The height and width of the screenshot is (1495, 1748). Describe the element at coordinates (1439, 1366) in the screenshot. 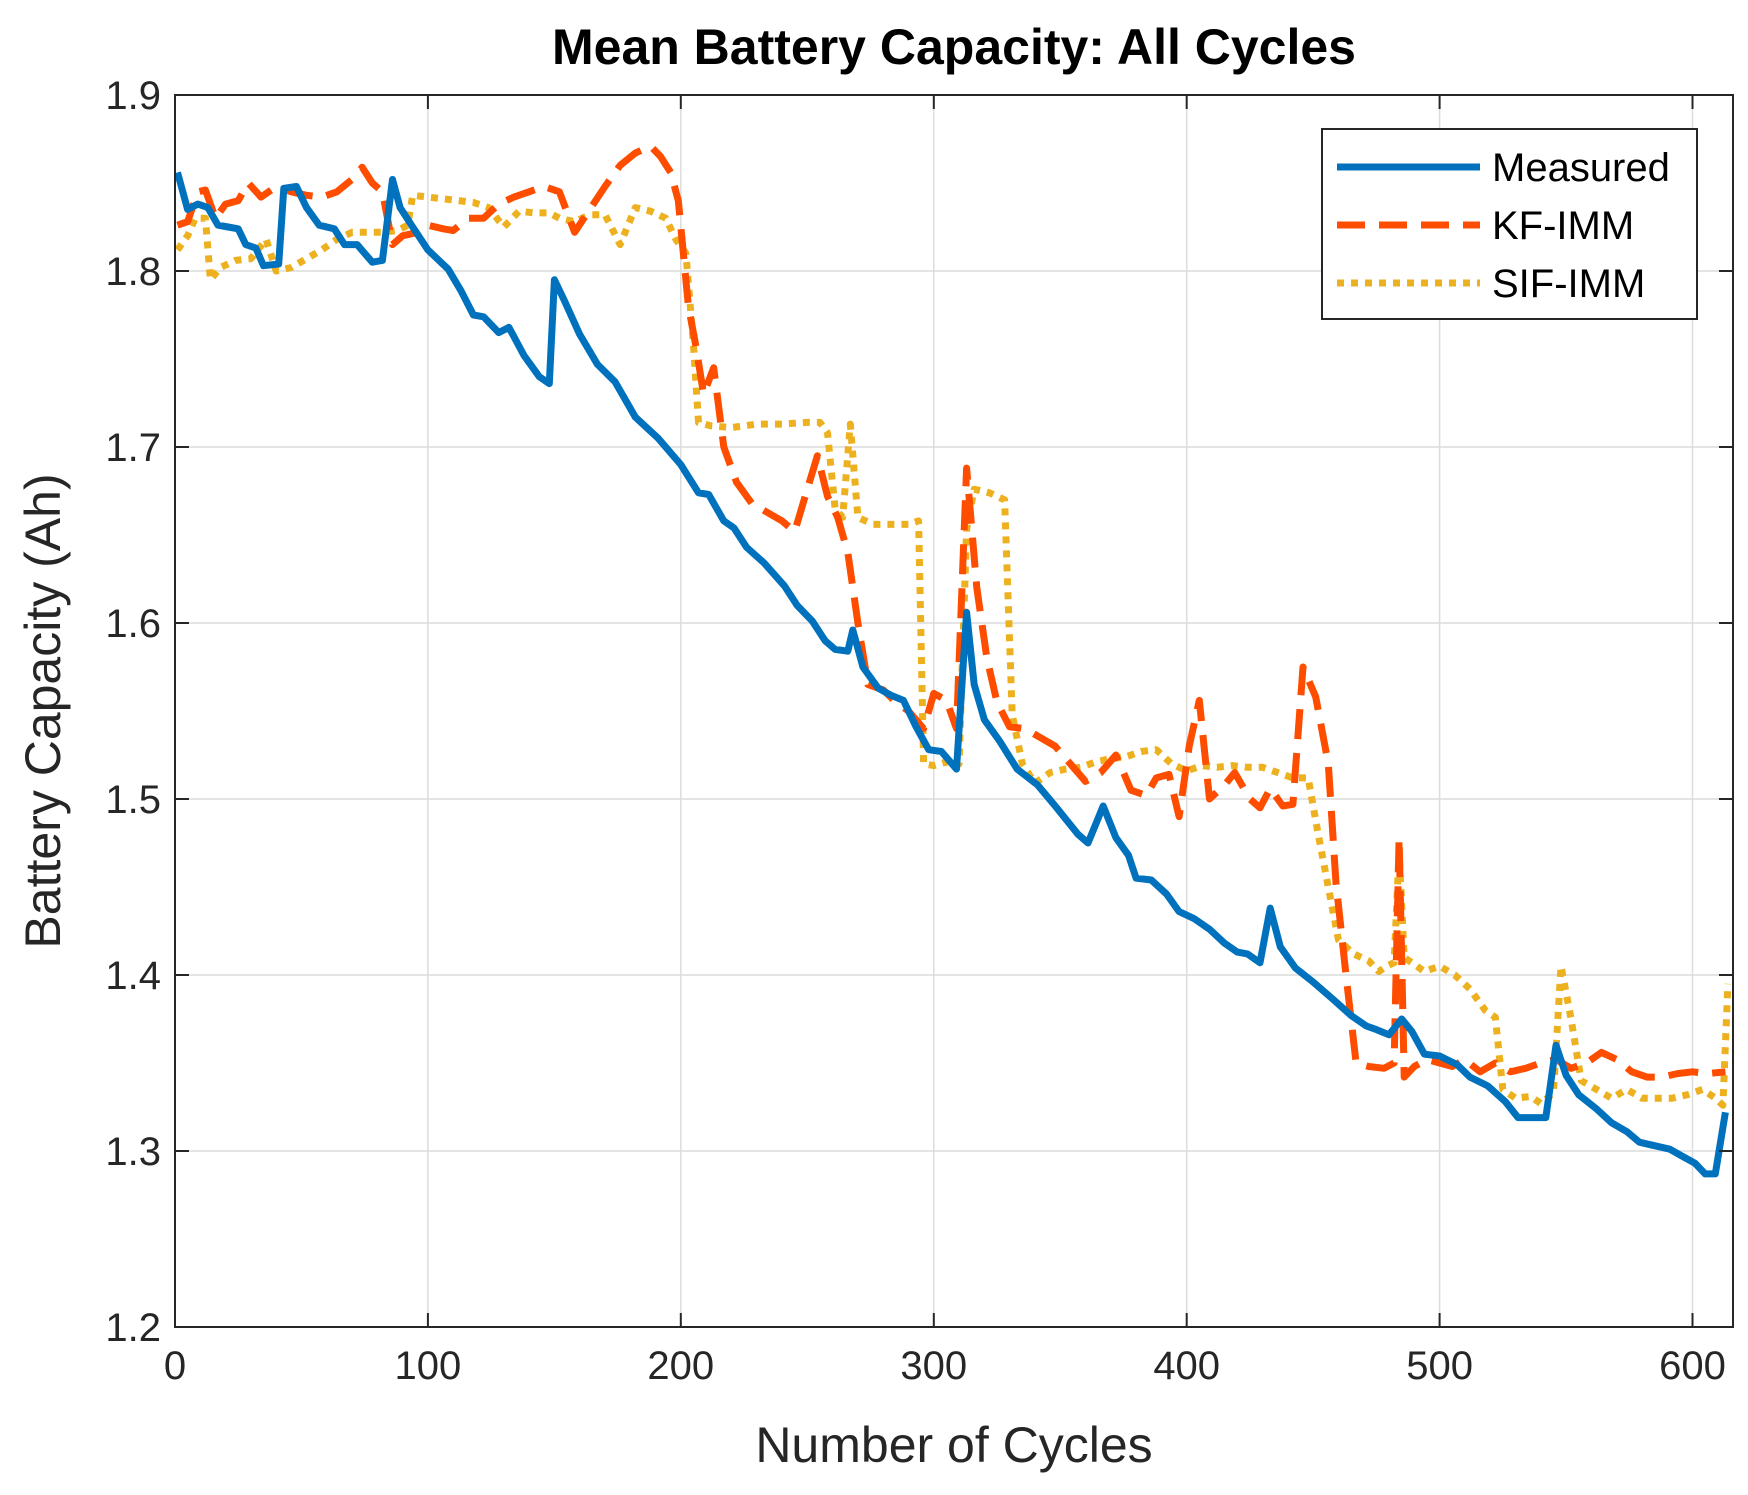

I see `x-tick-label: 500` at that location.